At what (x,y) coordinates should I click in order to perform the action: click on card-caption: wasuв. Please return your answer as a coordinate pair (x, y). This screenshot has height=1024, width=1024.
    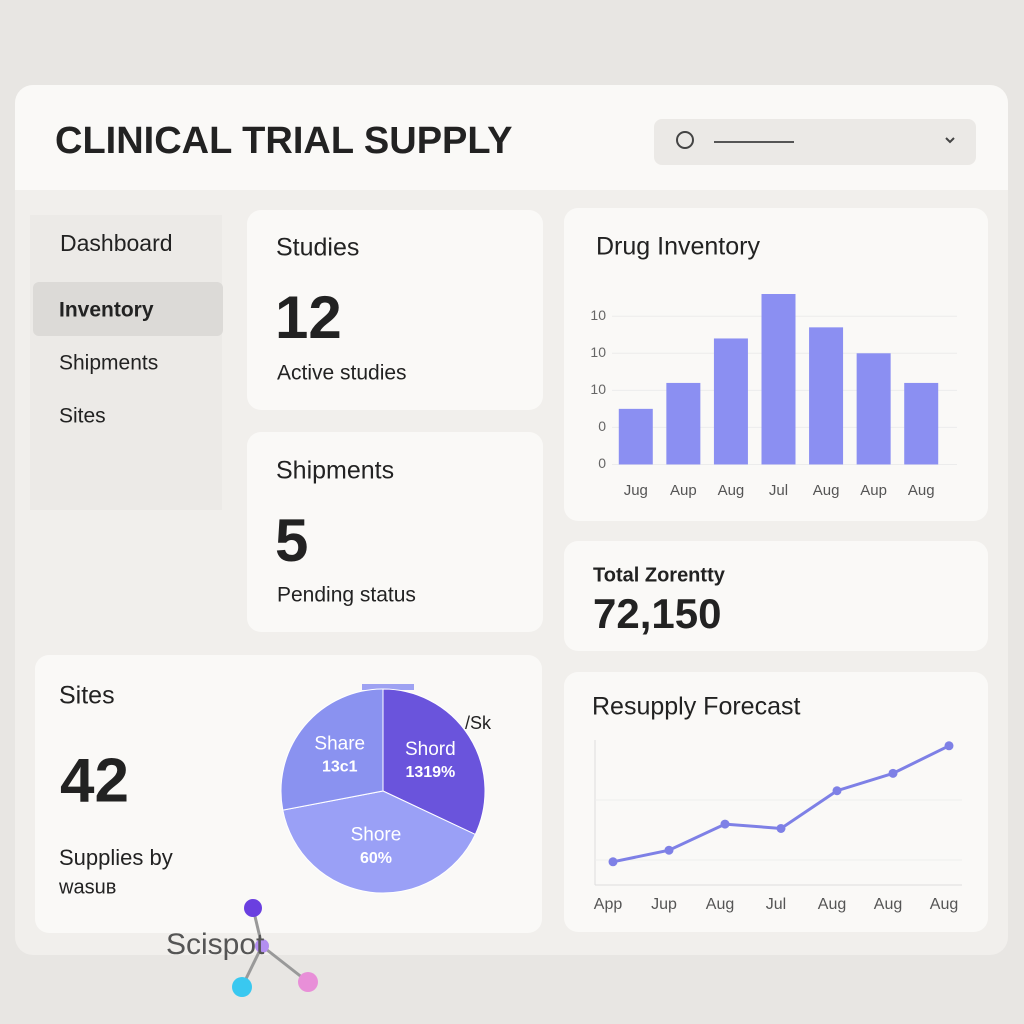
    Looking at the image, I should click on (87, 887).